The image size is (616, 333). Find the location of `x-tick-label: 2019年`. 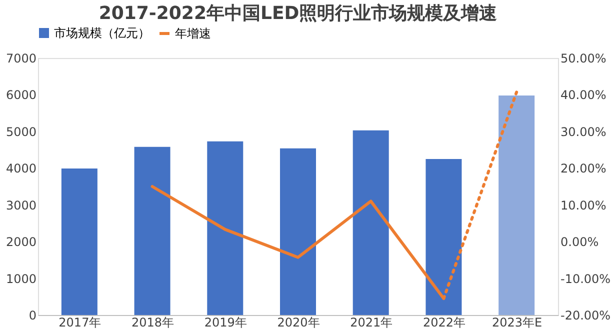

x-tick-label: 2019年 is located at coordinates (225, 323).